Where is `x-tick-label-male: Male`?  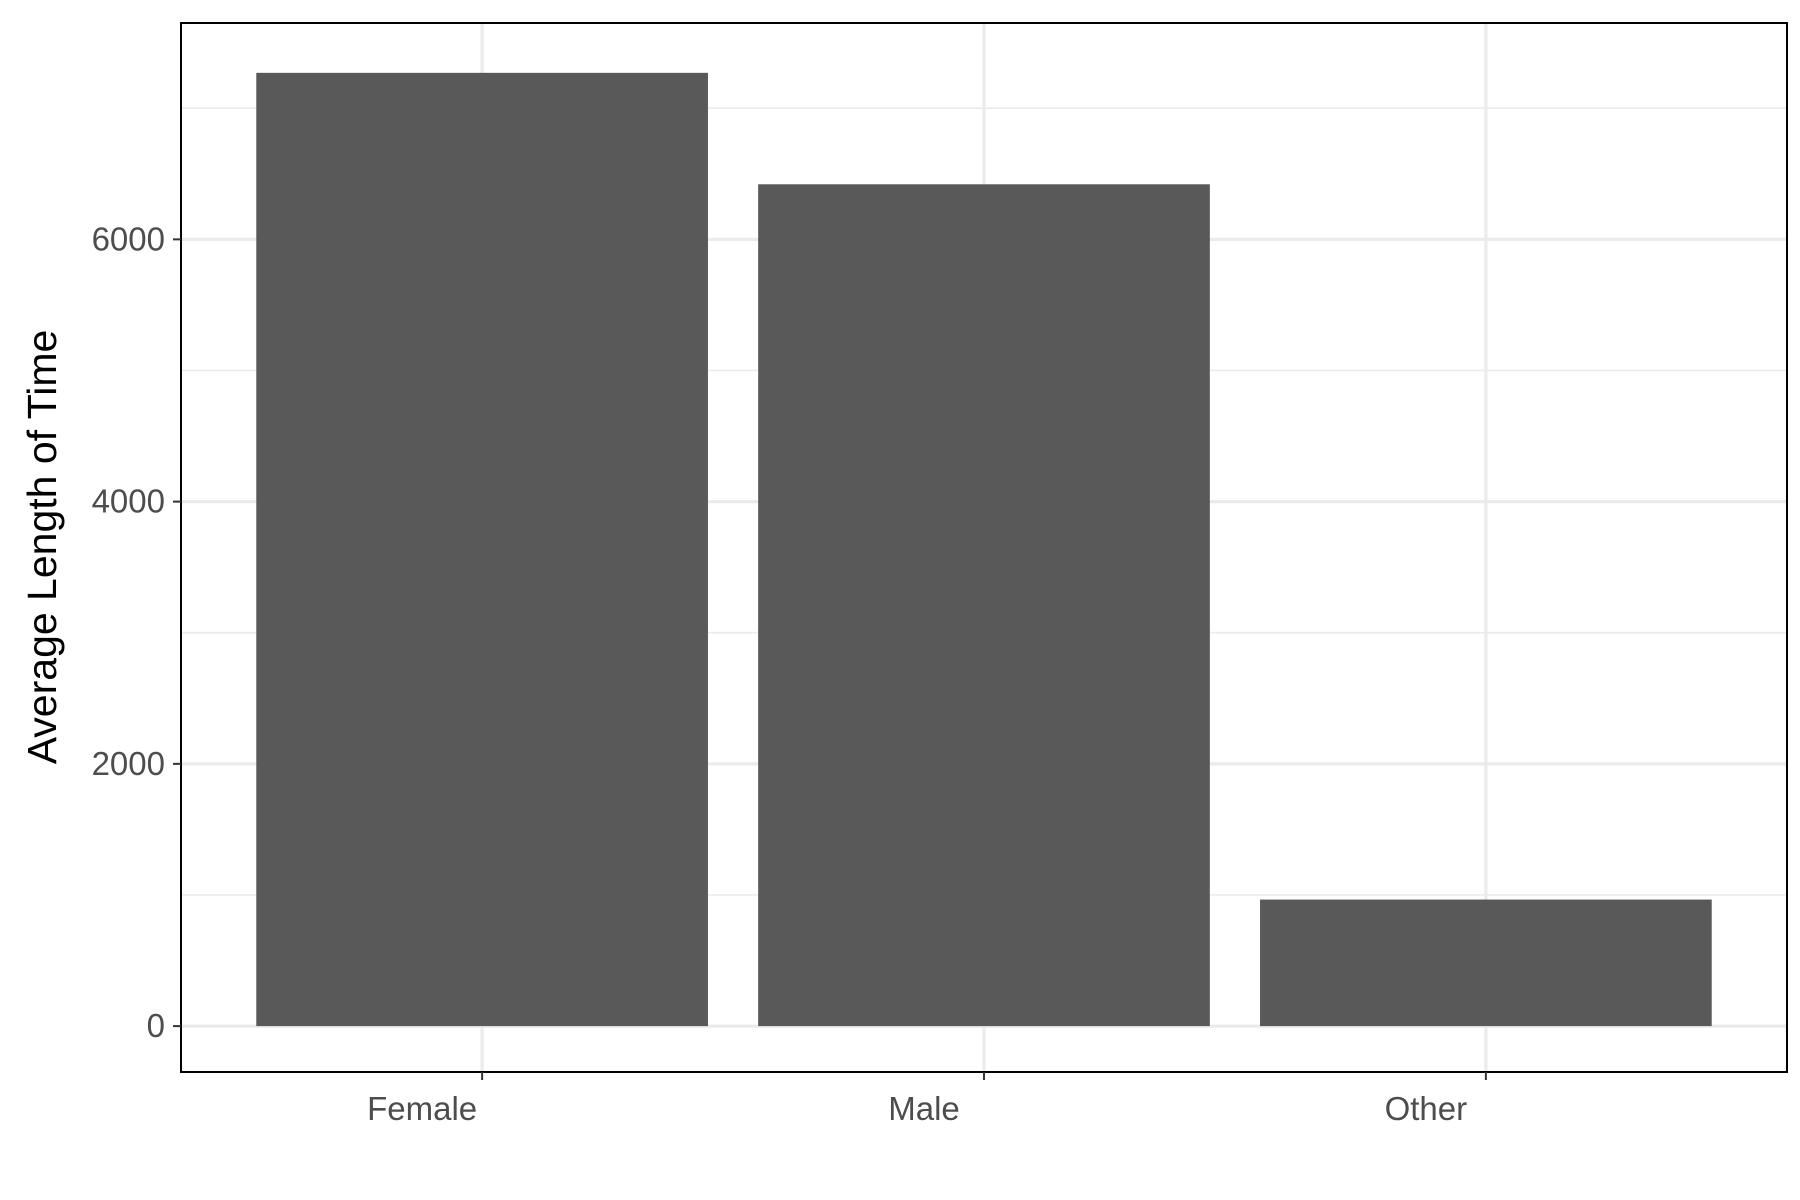 x-tick-label-male: Male is located at coordinates (924, 1108).